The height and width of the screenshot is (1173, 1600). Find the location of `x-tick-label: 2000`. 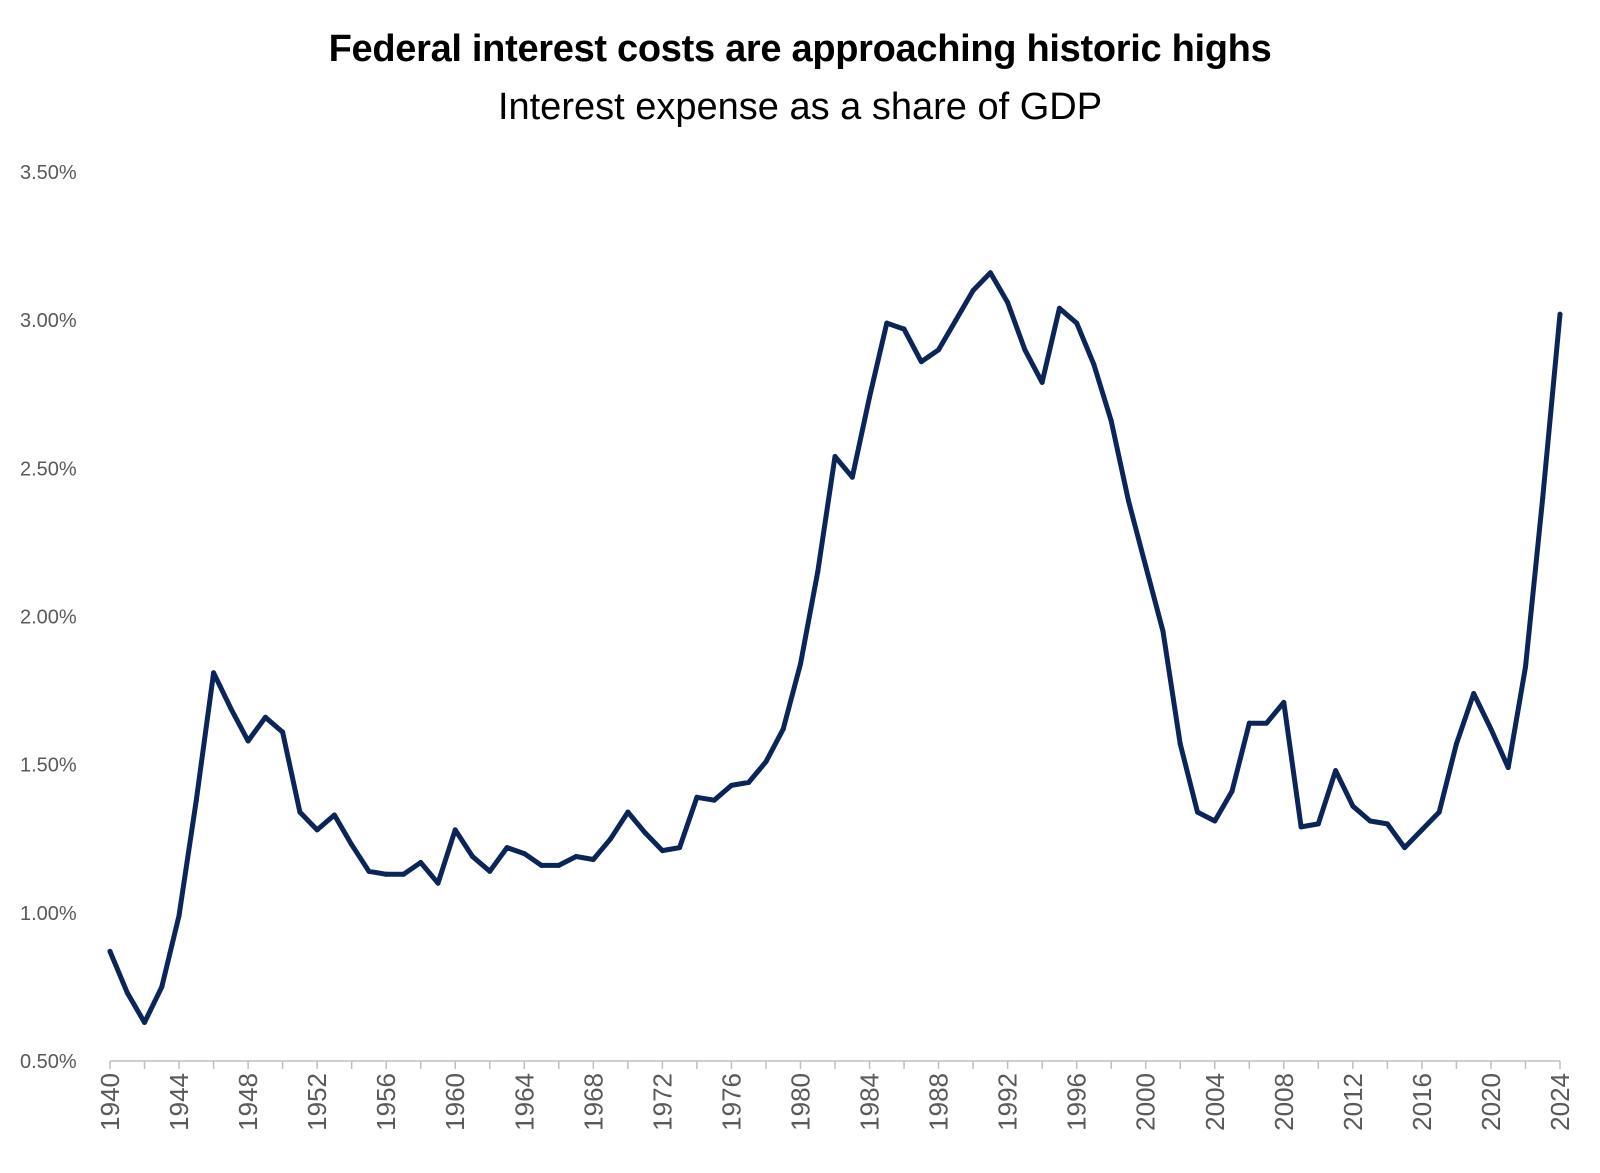

x-tick-label: 2000 is located at coordinates (1146, 1102).